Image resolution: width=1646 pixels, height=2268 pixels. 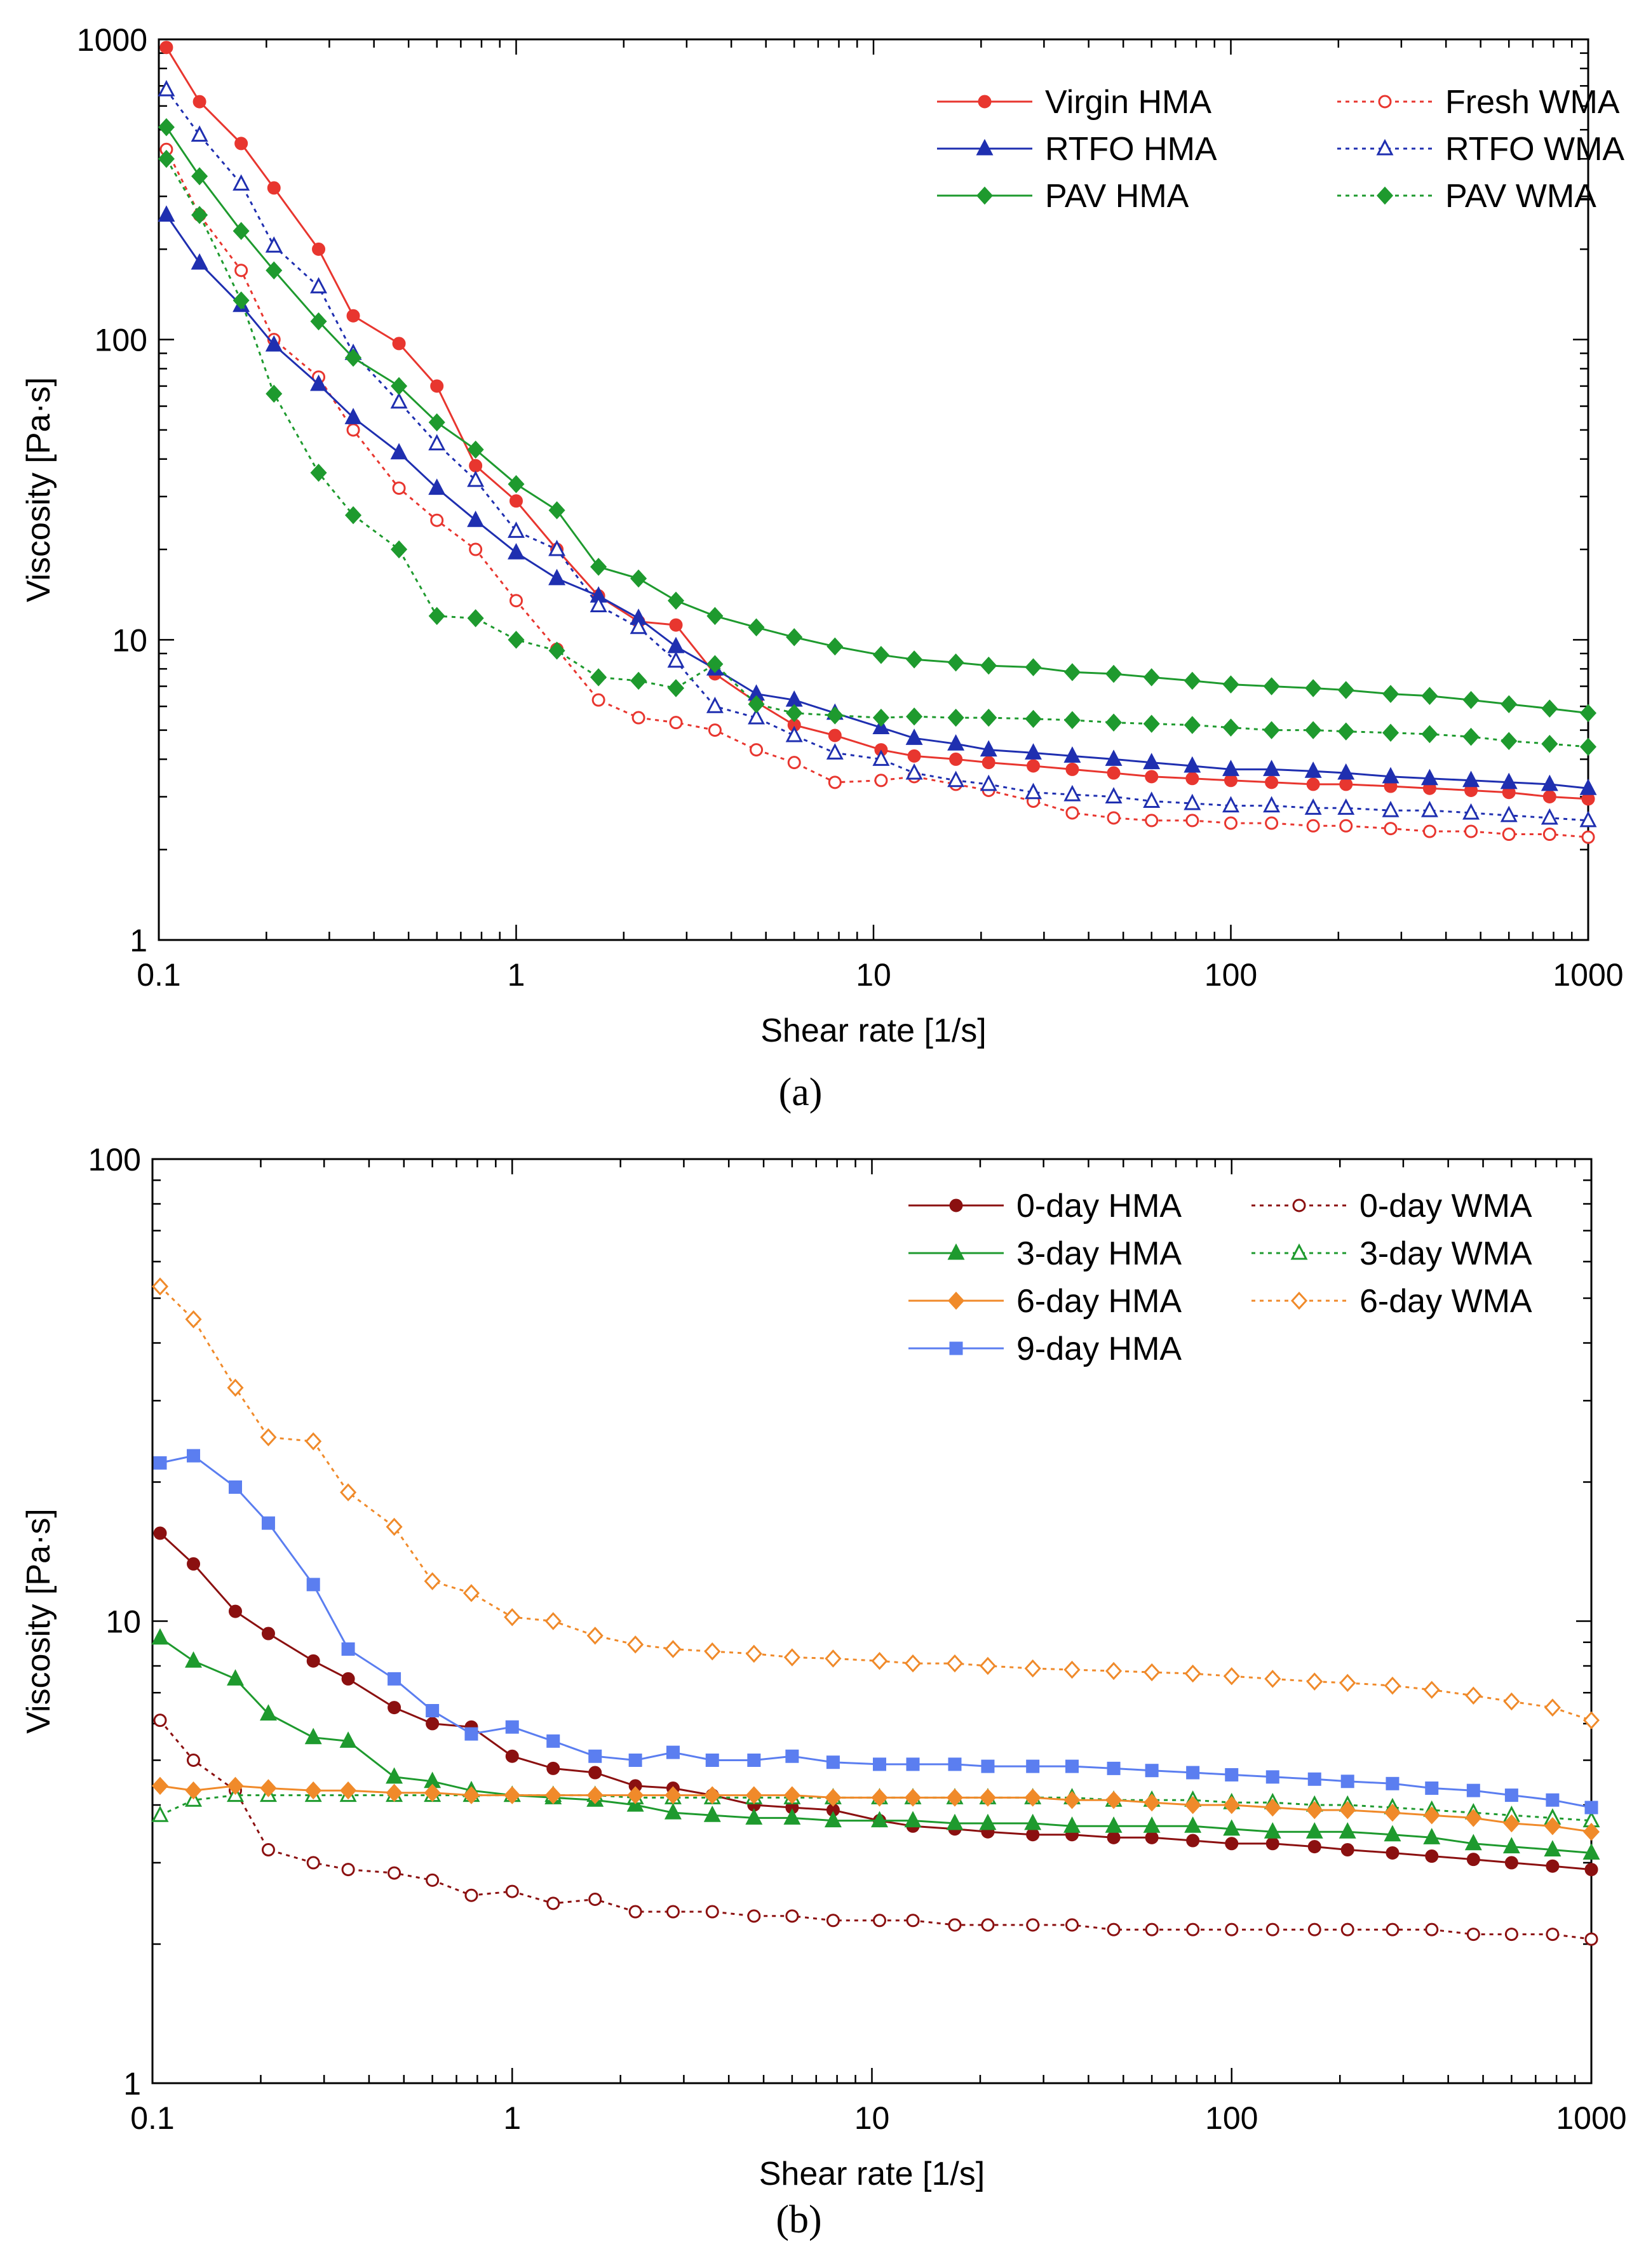 What do you see at coordinates (1128, 102) in the screenshot?
I see `legend-label: Virgin HMA` at bounding box center [1128, 102].